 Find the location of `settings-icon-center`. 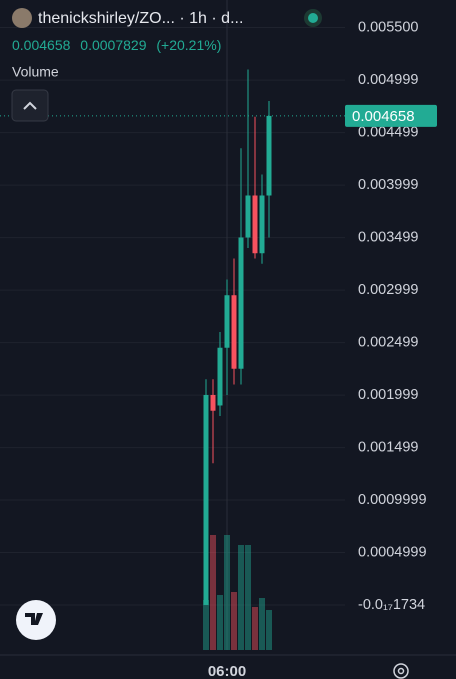

settings-icon-center is located at coordinates (401, 671).